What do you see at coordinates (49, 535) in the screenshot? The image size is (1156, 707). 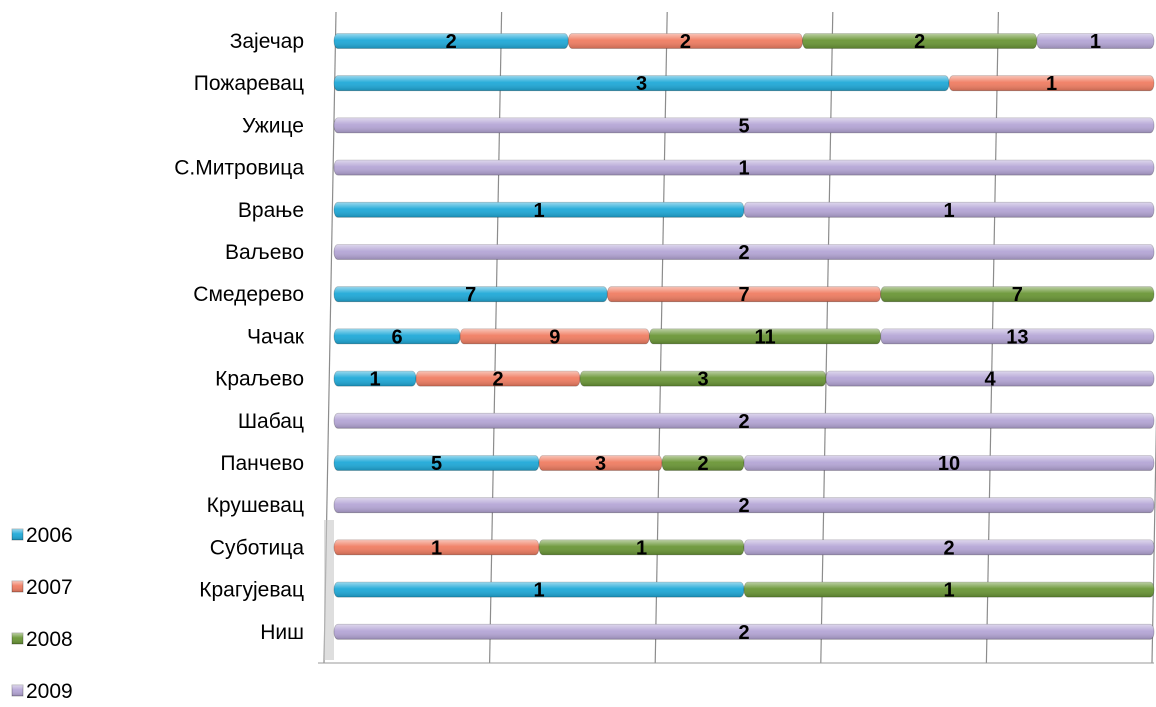 I see `legend-label: 2006` at bounding box center [49, 535].